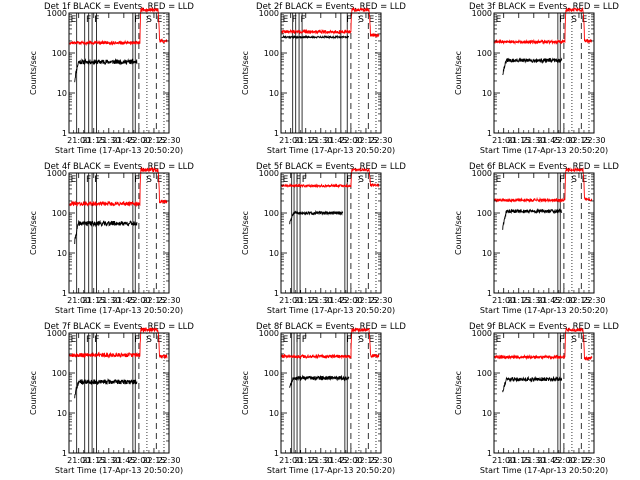 The width and height of the screenshot is (640, 480). I want to click on panel-title: Det 3f BLACK = Events, RED = LLD, so click(544, 7).